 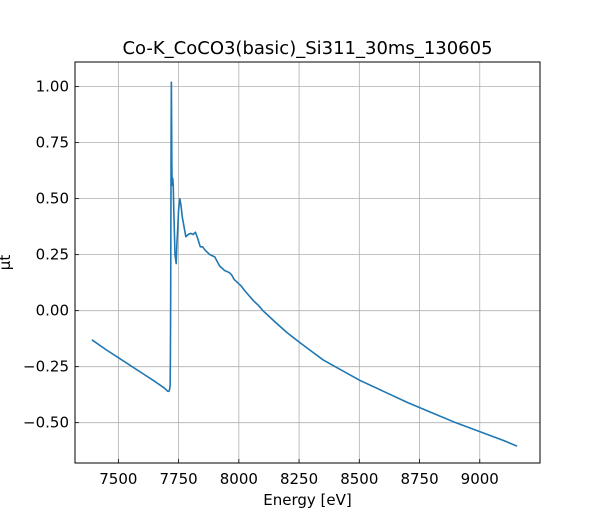 What do you see at coordinates (52, 311) in the screenshot?
I see `y-tick-label: 0.00` at bounding box center [52, 311].